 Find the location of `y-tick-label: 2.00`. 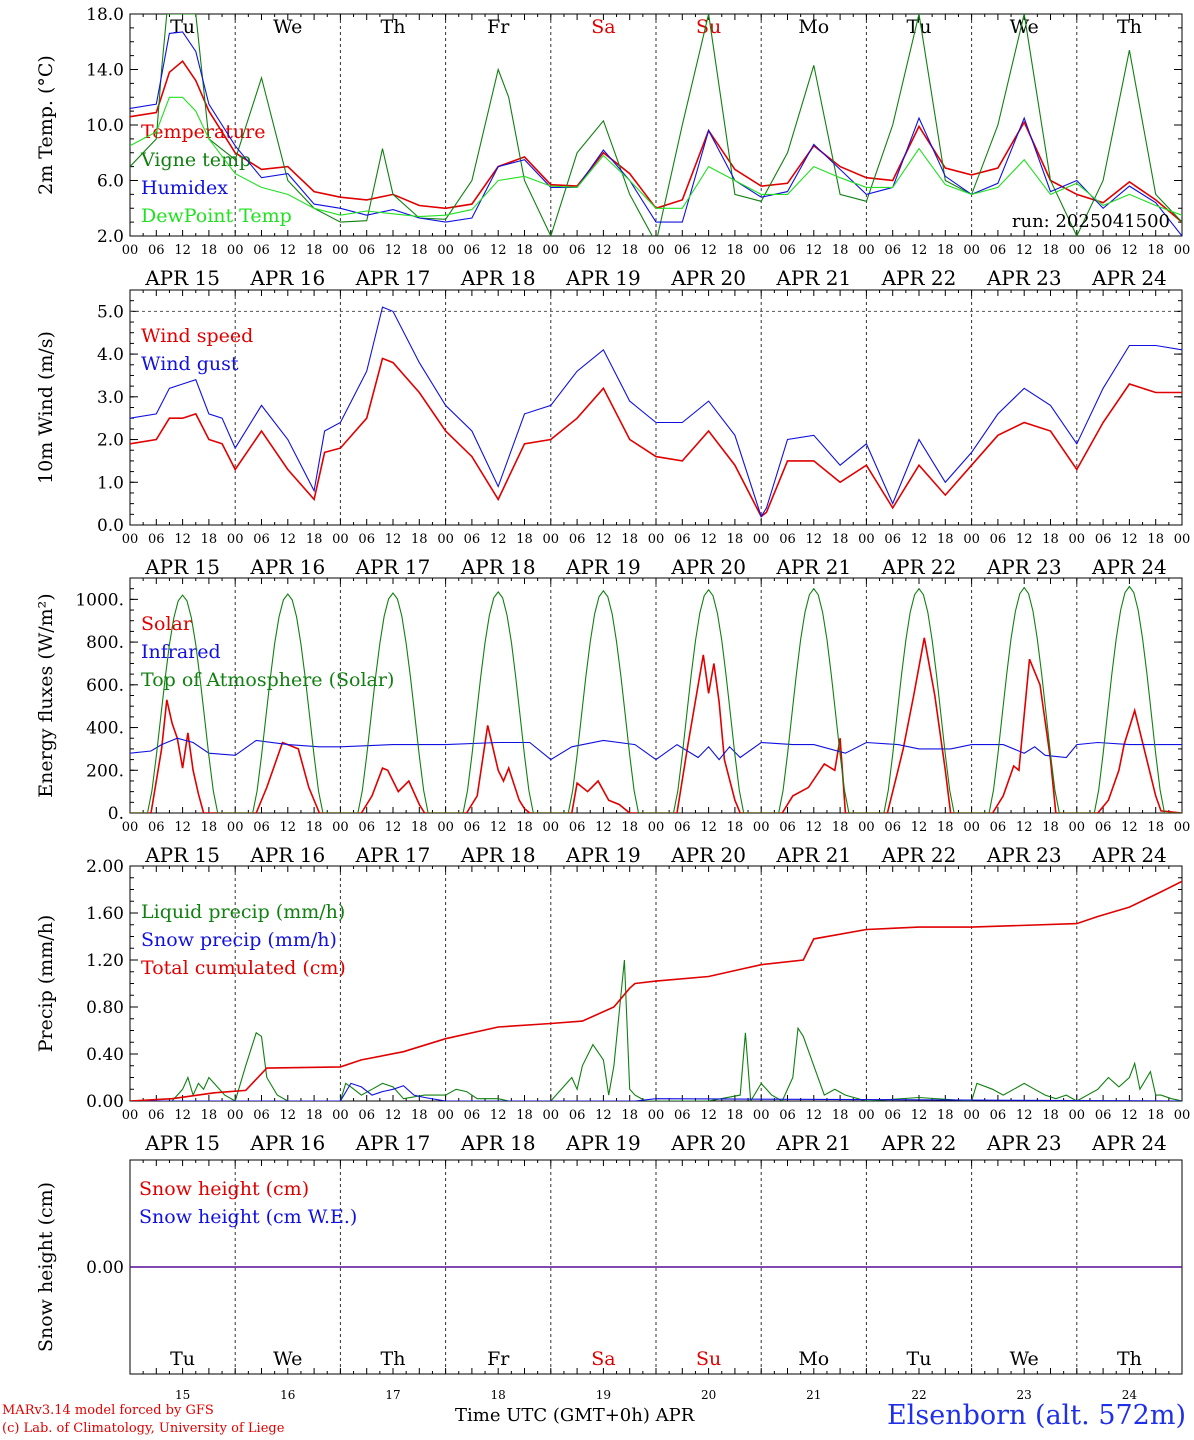

y-tick-label: 2.00 is located at coordinates (105, 867).